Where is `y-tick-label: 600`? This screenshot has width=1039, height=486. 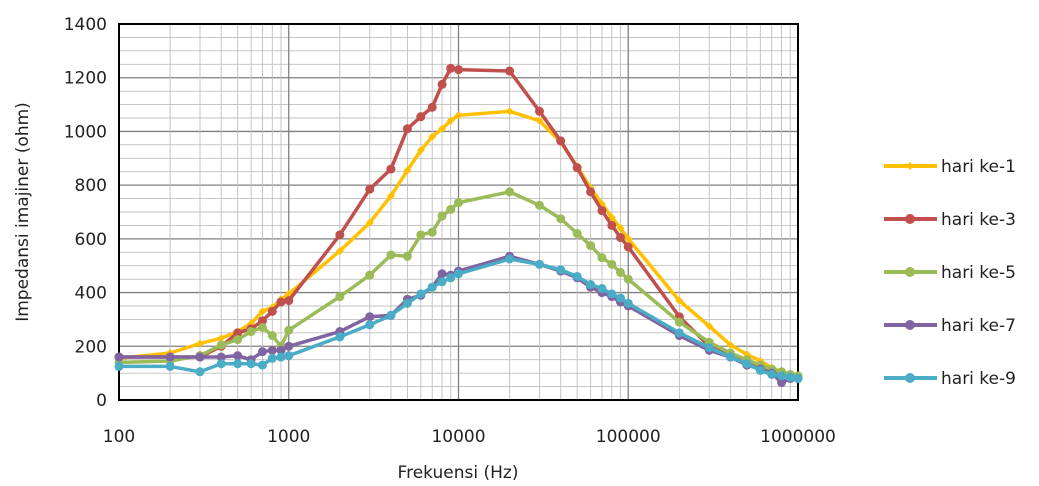 y-tick-label: 600 is located at coordinates (91, 240).